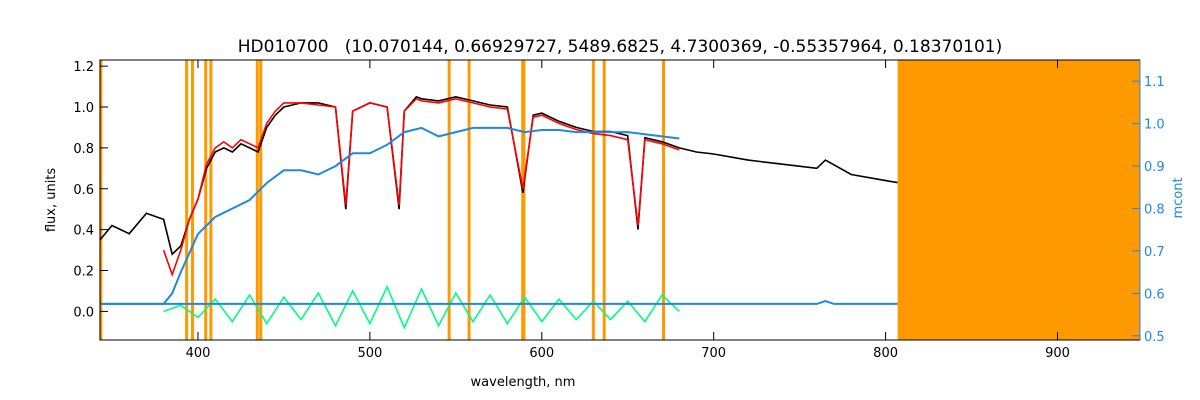  What do you see at coordinates (83, 312) in the screenshot?
I see `y-tick-label-0: 0.0` at bounding box center [83, 312].